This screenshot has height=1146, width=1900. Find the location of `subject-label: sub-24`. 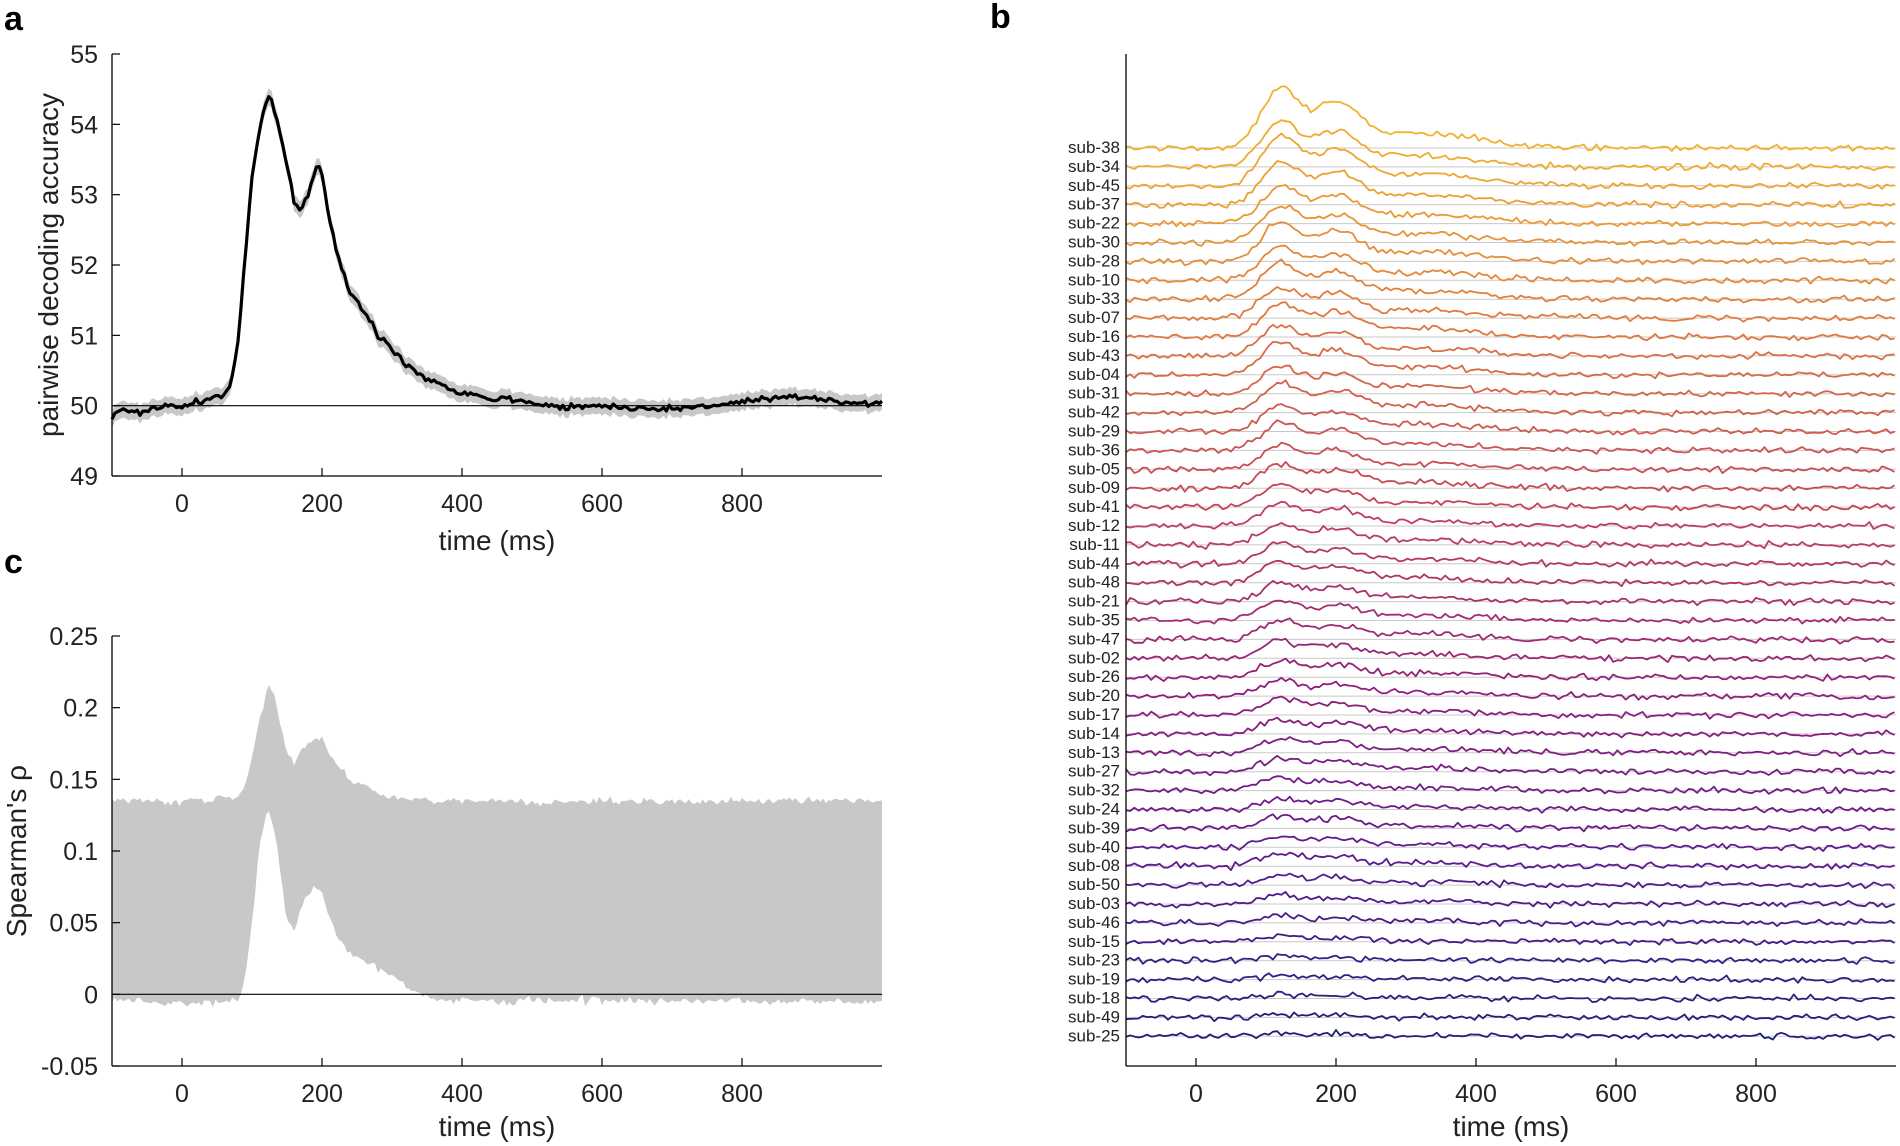

subject-label: sub-24 is located at coordinates (1094, 809).